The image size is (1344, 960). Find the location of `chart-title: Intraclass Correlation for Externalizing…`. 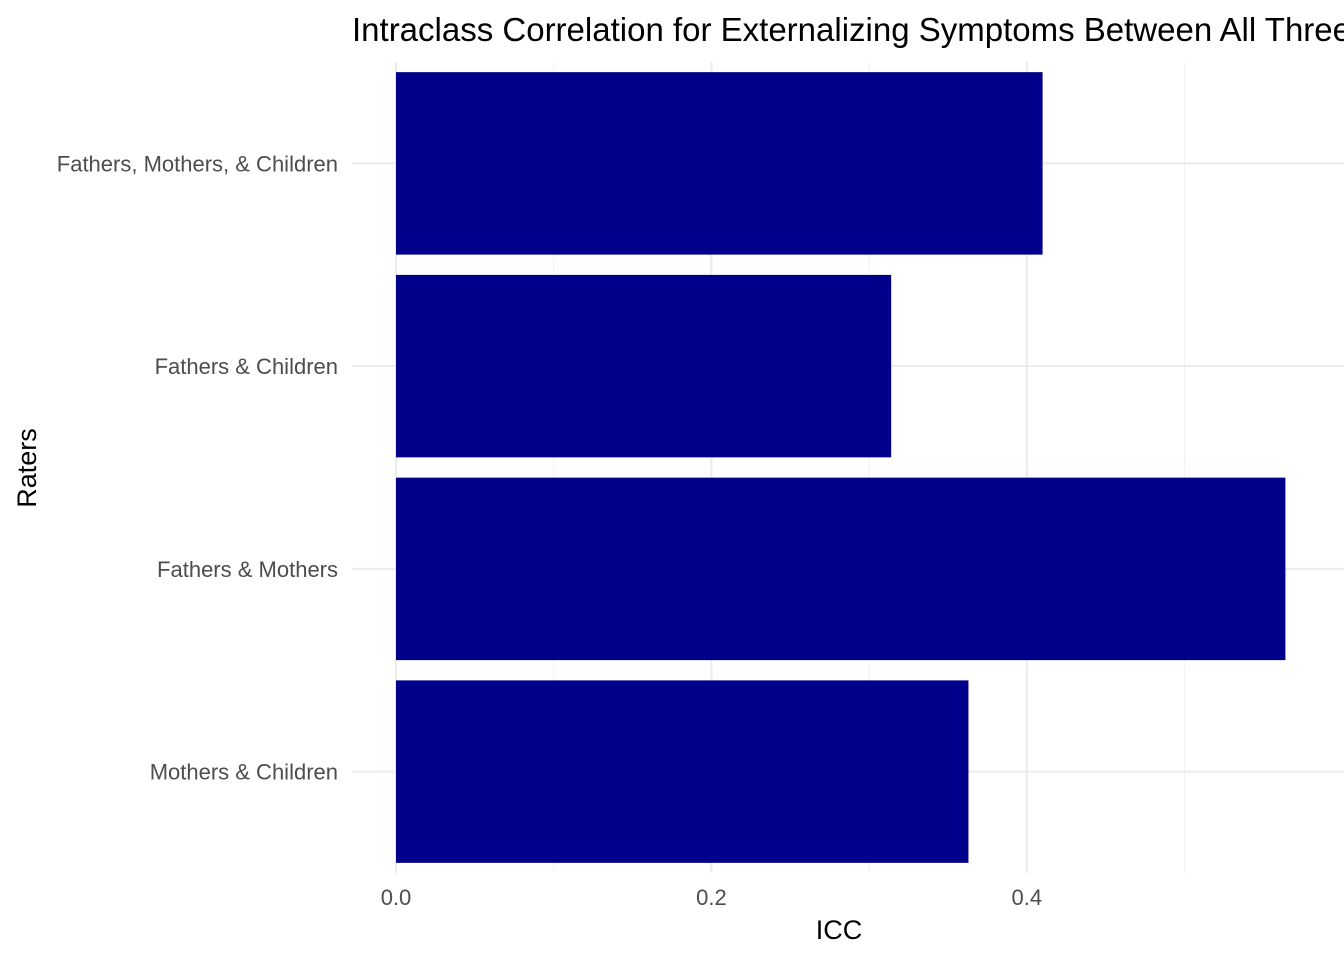

chart-title: Intraclass Correlation for Externalizing… is located at coordinates (848, 29).